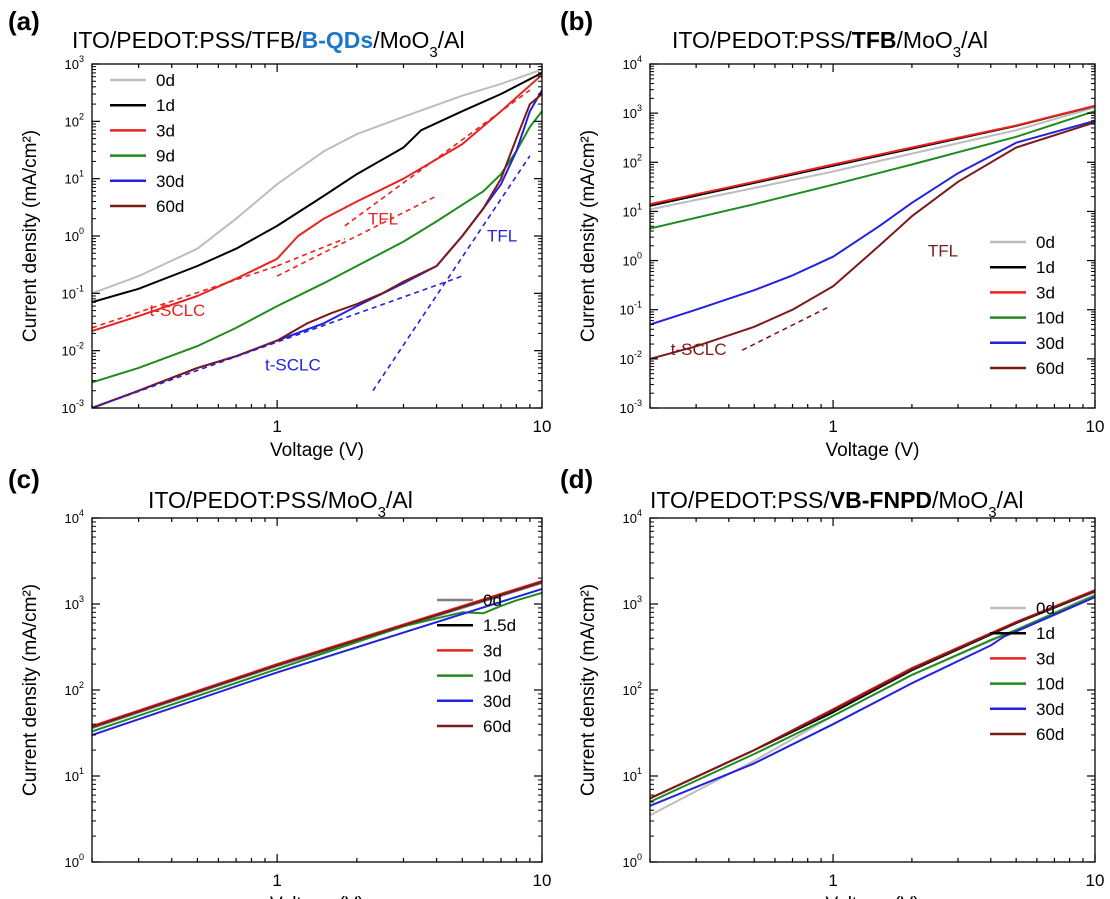 The width and height of the screenshot is (1110, 899). Describe the element at coordinates (872, 698) in the screenshot. I see `series-line-10d` at that location.